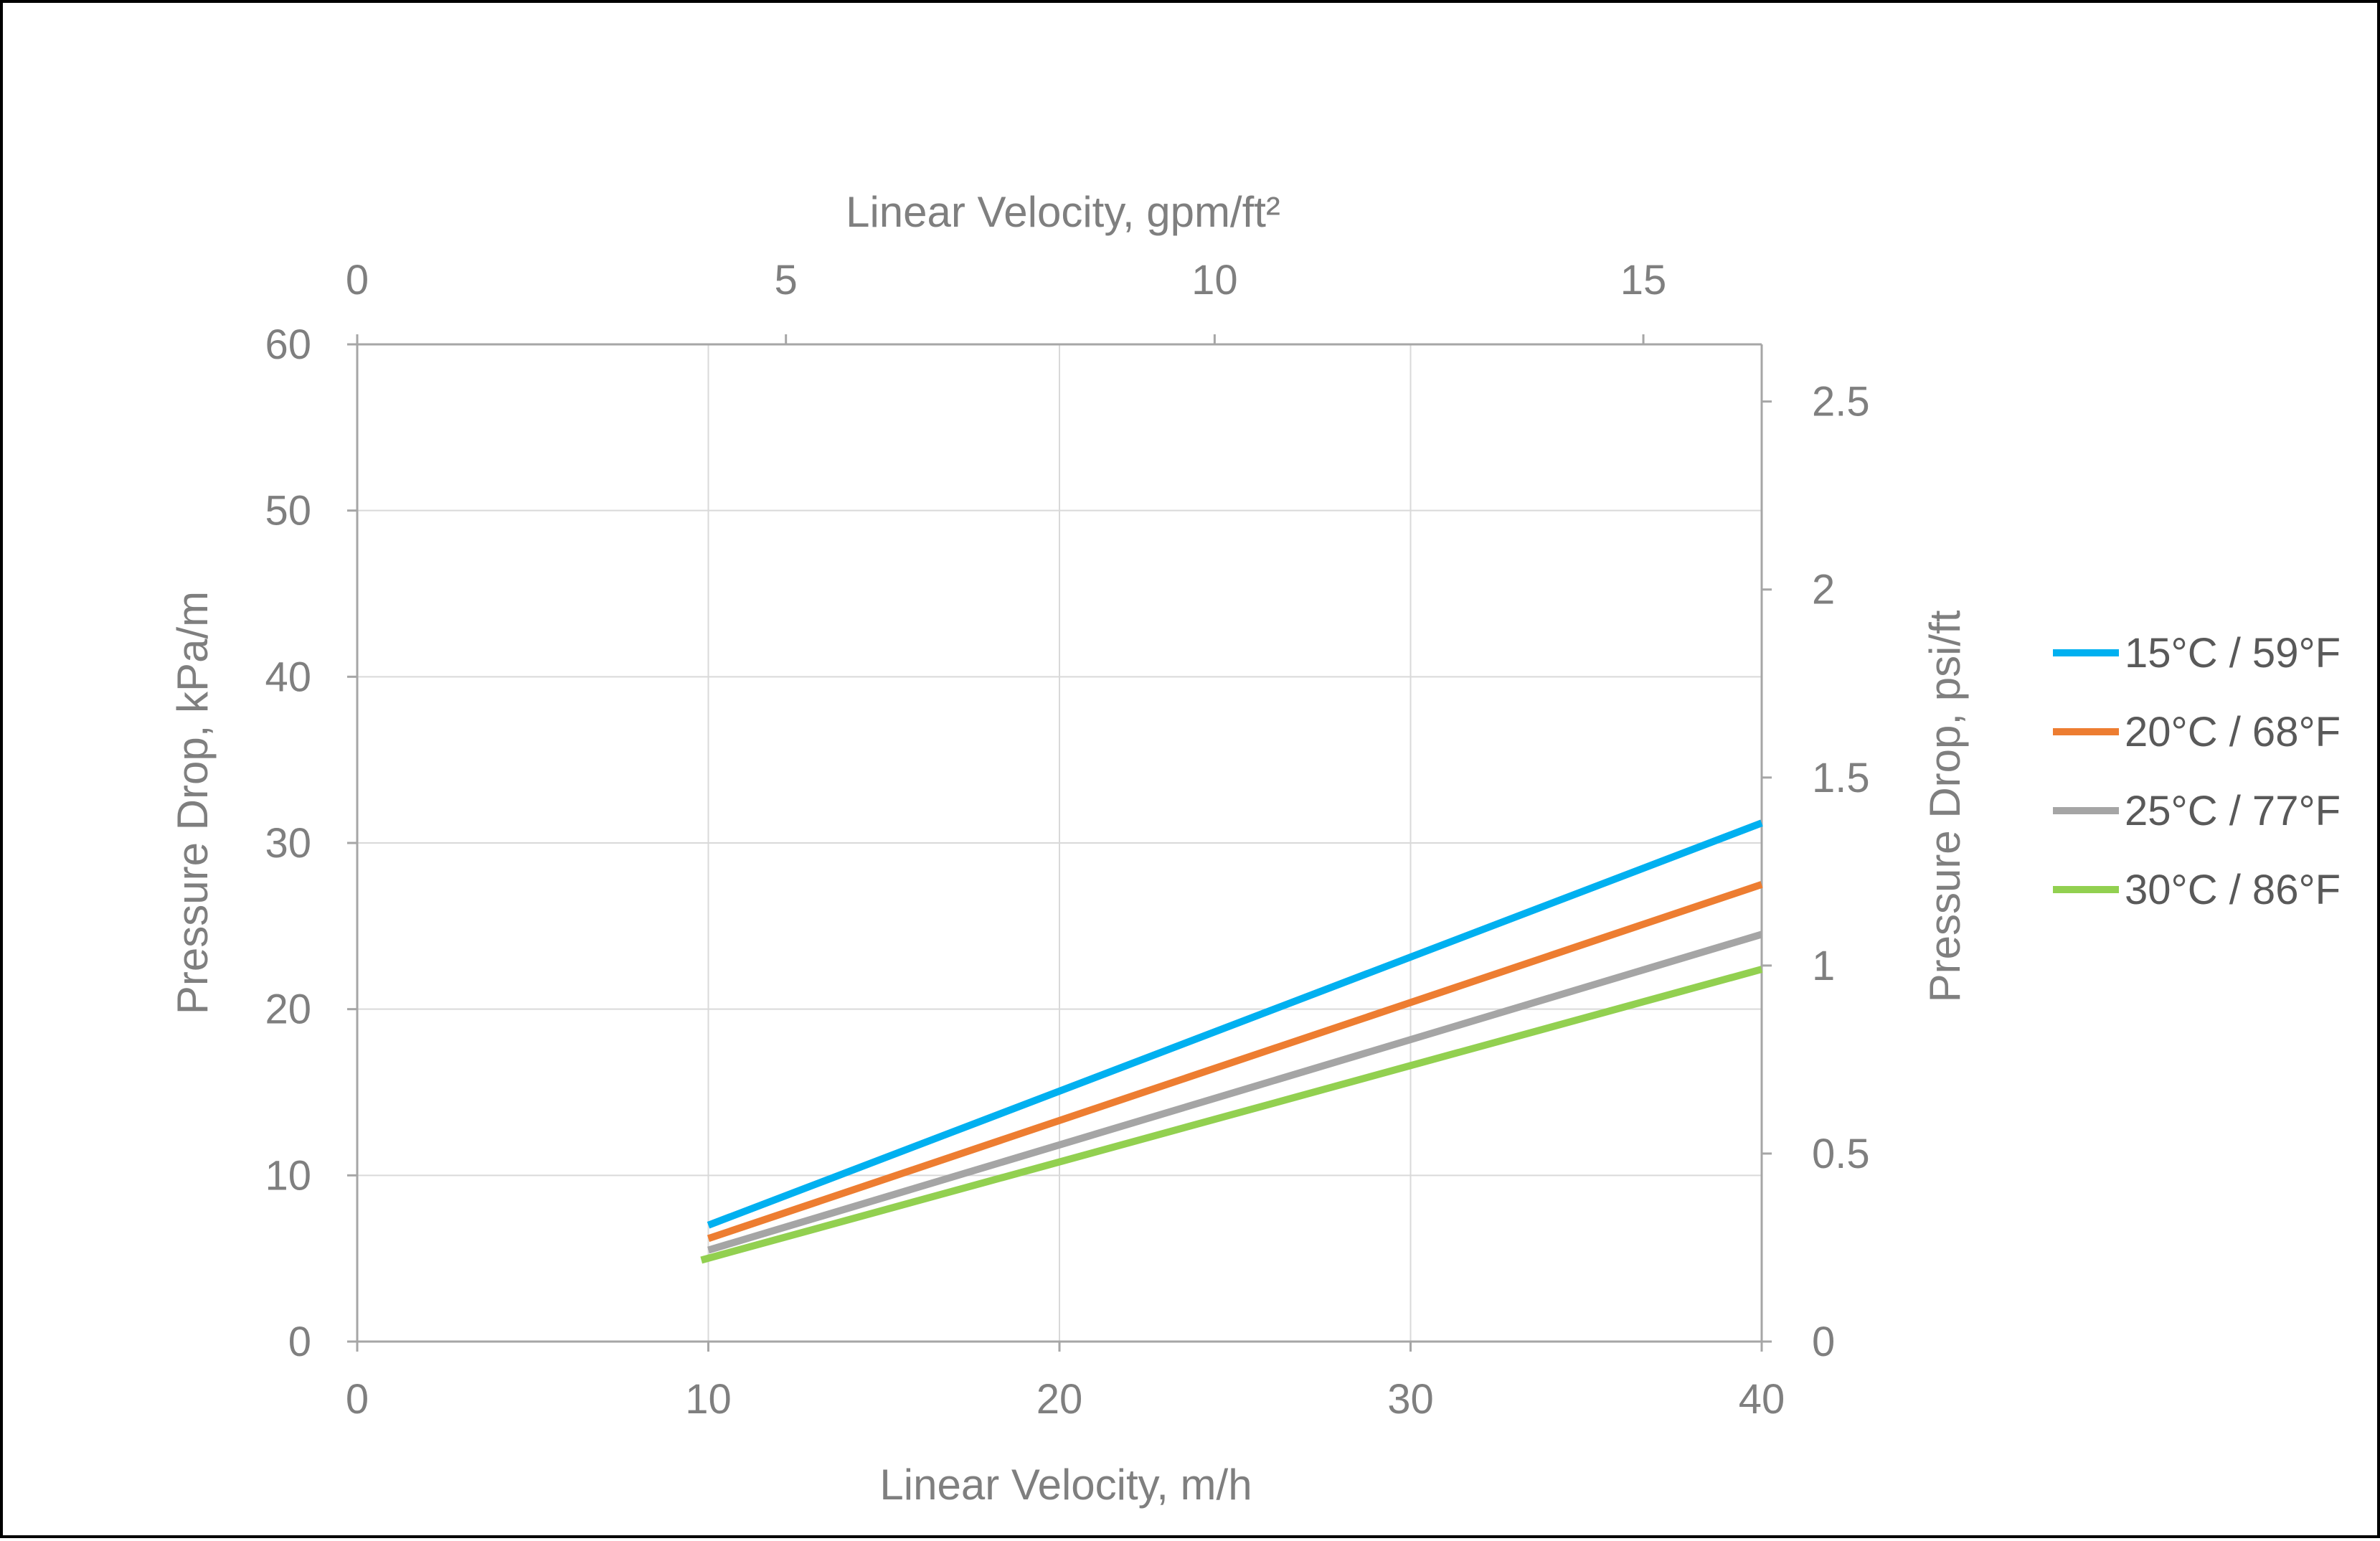 The width and height of the screenshot is (2380, 1541). Describe the element at coordinates (288, 677) in the screenshot. I see `left-axis-tick-label: 40` at that location.